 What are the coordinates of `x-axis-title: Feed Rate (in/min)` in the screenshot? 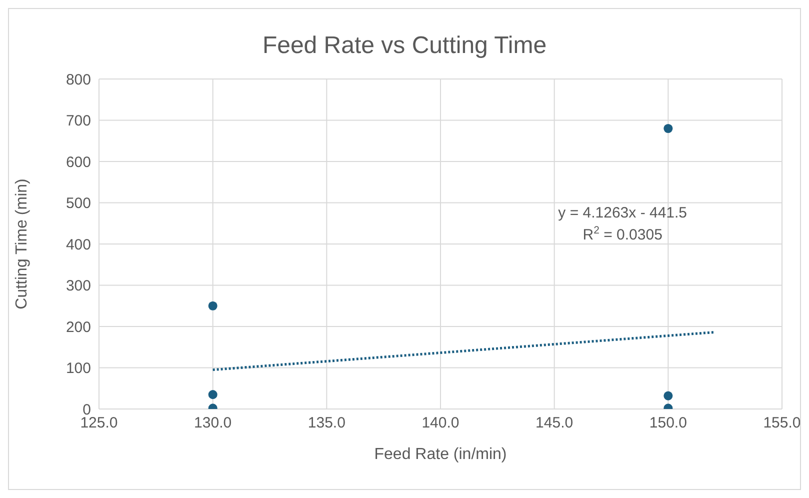 It's located at (440, 454).